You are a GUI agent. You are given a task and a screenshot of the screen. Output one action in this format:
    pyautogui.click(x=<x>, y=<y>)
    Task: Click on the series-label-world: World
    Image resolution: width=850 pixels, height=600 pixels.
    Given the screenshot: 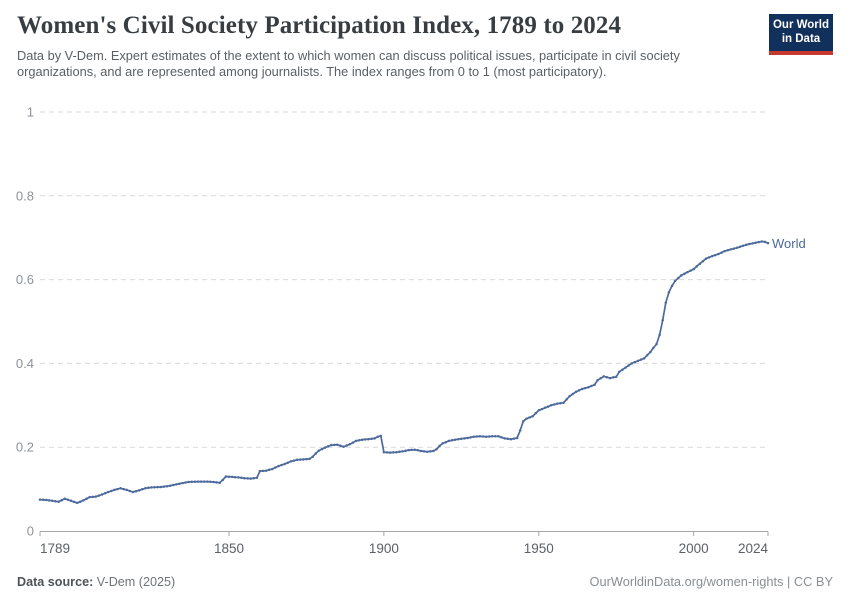 What is the action you would take?
    pyautogui.click(x=789, y=243)
    